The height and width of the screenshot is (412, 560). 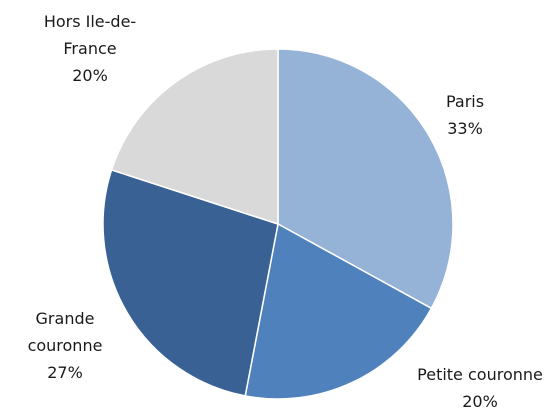 What do you see at coordinates (90, 35) in the screenshot?
I see `category-label: Hors Ile-de-France` at bounding box center [90, 35].